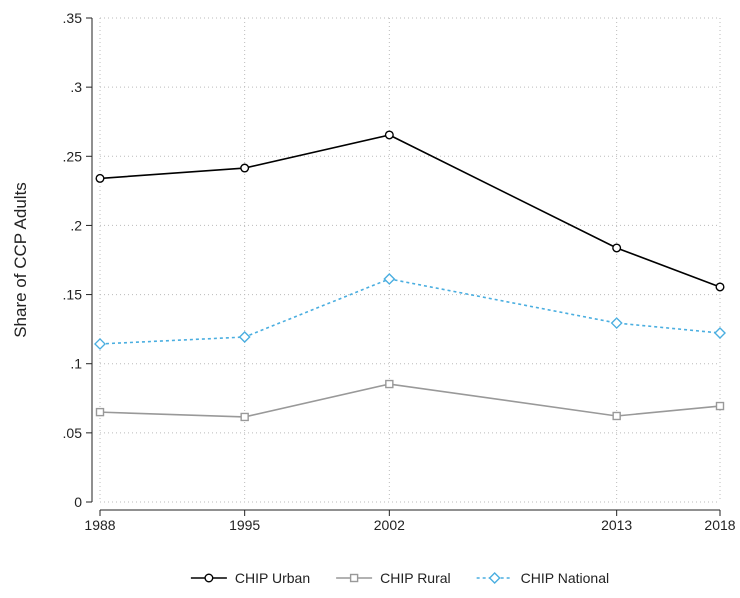 Image resolution: width=740 pixels, height=598 pixels. What do you see at coordinates (20, 260) in the screenshot?
I see `y-axis-label: Share of CCP Adults` at bounding box center [20, 260].